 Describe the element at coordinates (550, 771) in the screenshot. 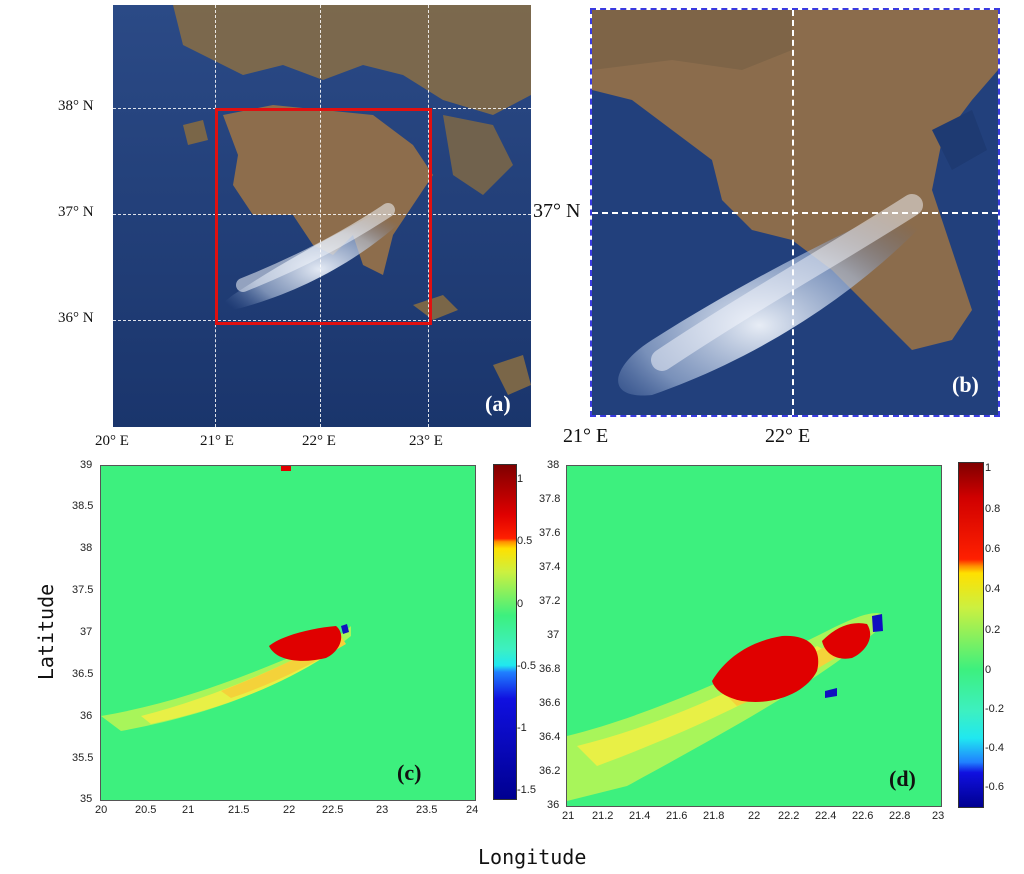

I see `panel-d-y-tick: 36.2` at that location.